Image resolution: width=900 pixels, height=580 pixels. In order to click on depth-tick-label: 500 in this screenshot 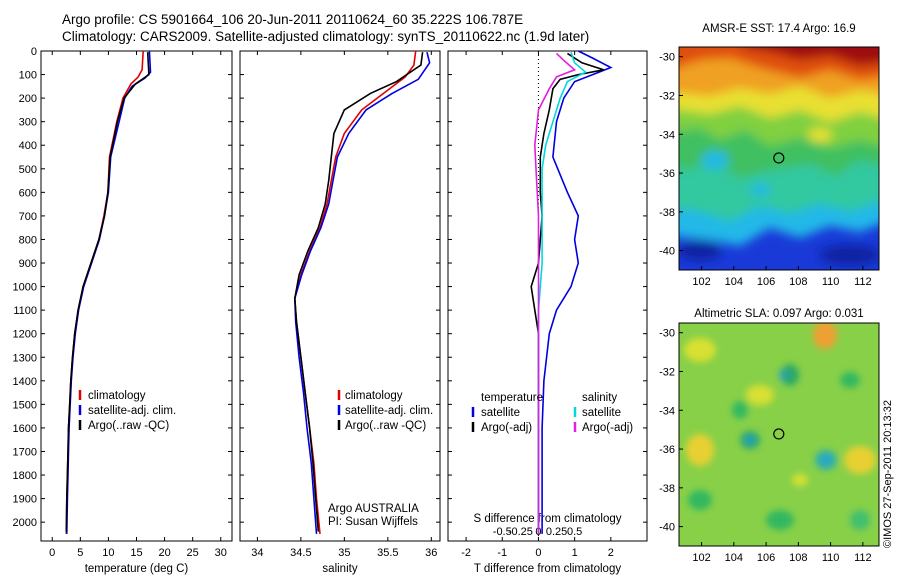, I will do `click(28, 170)`.